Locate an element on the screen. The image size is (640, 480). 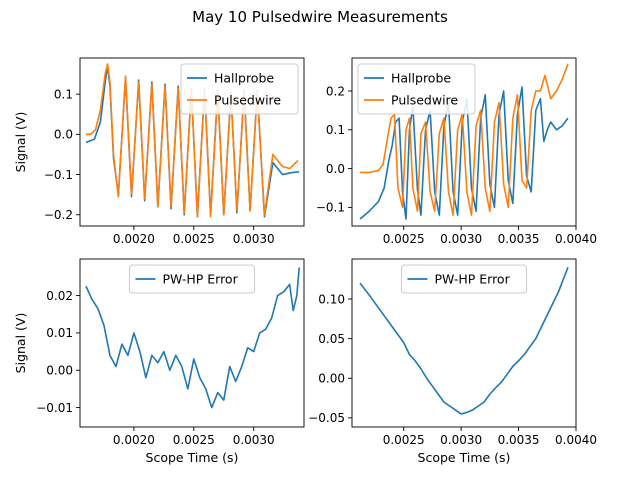
y-tick-label: 0.2 is located at coordinates (335, 91).